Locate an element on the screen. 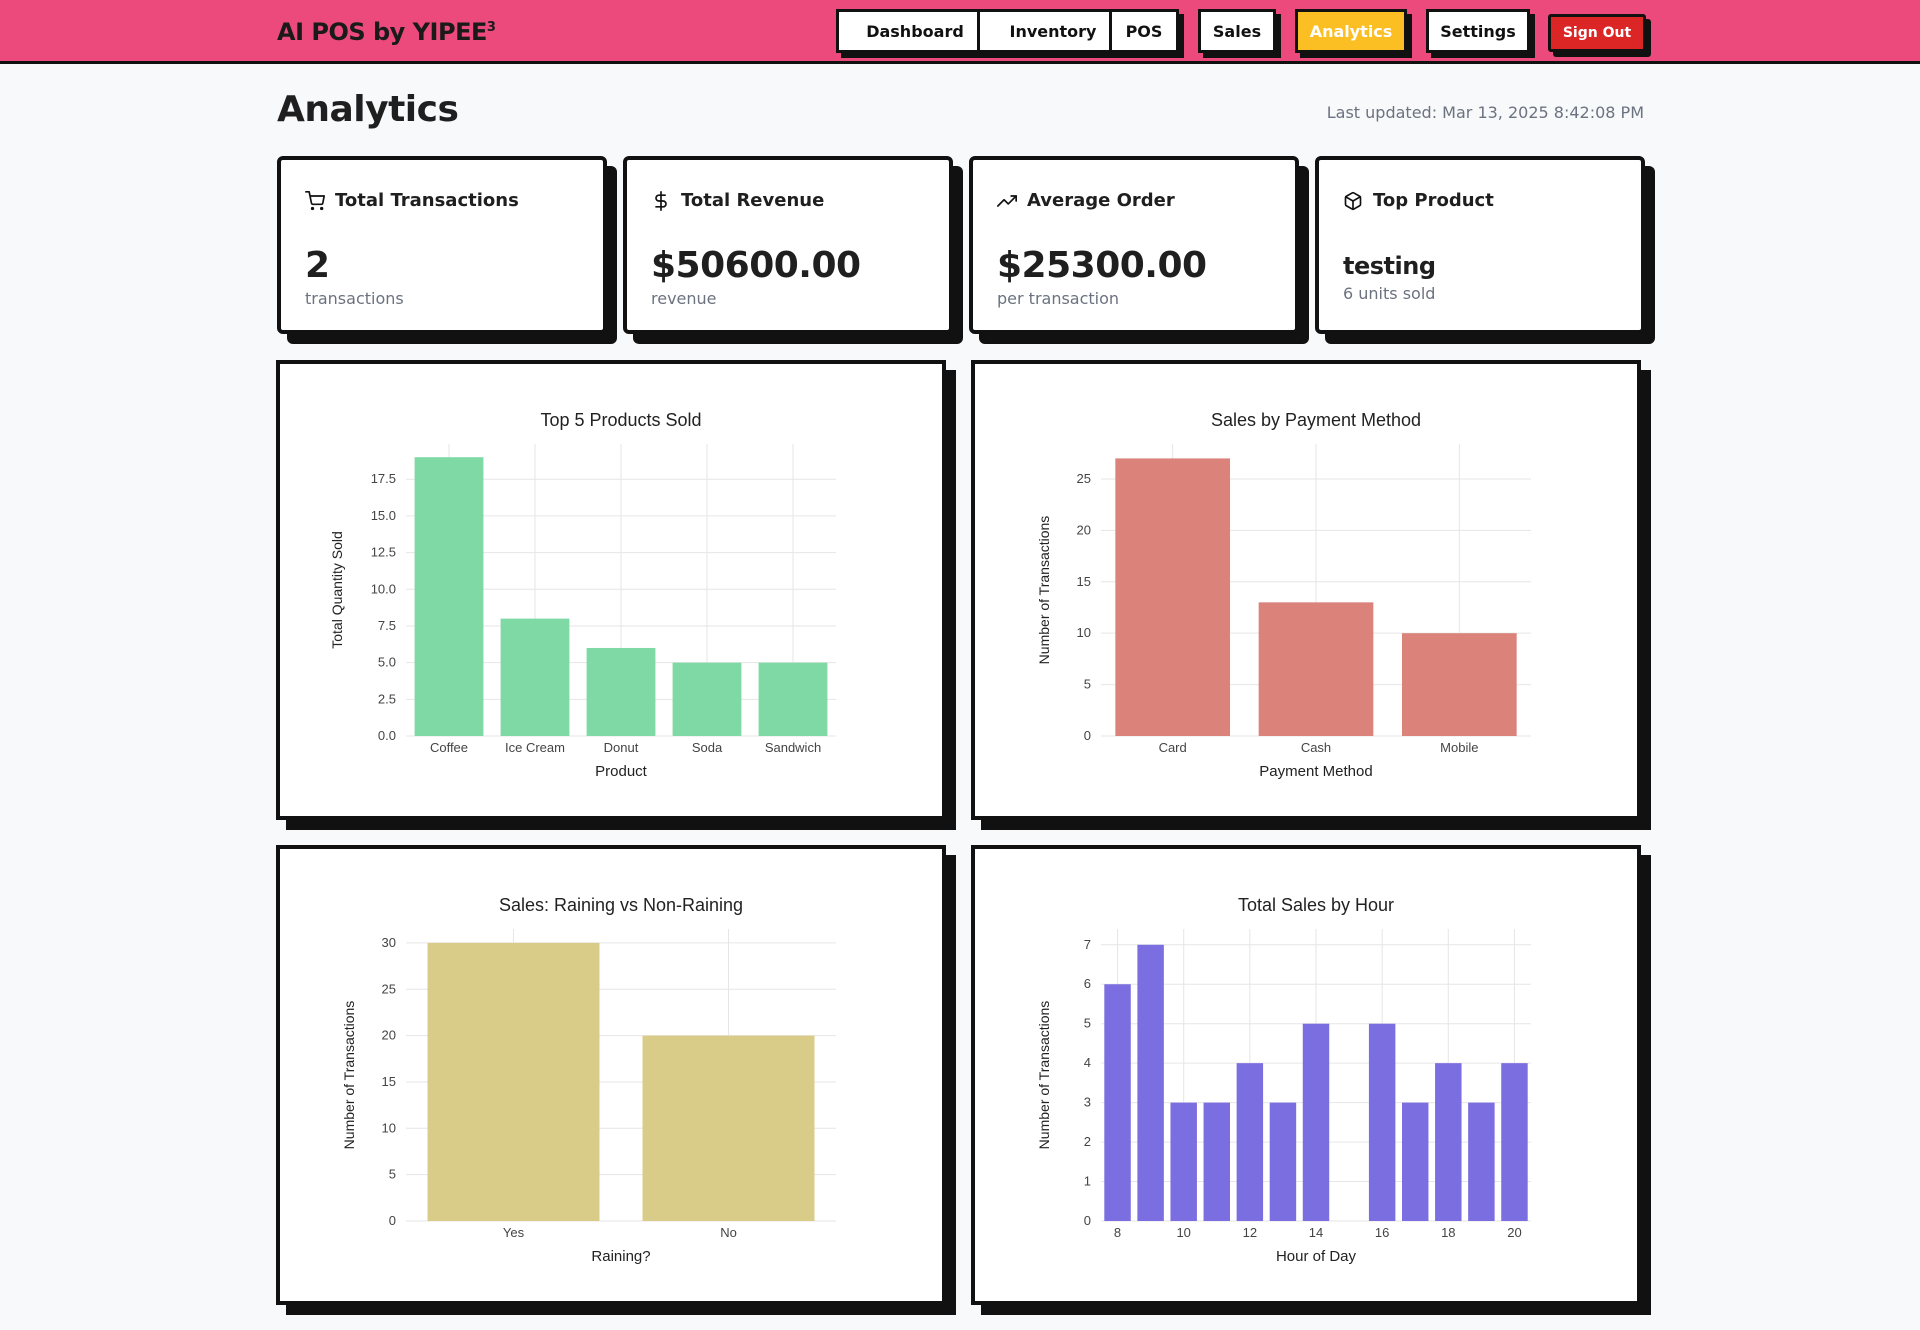 This screenshot has width=1920, height=1330. x-tick-label: 14 is located at coordinates (1316, 1232).